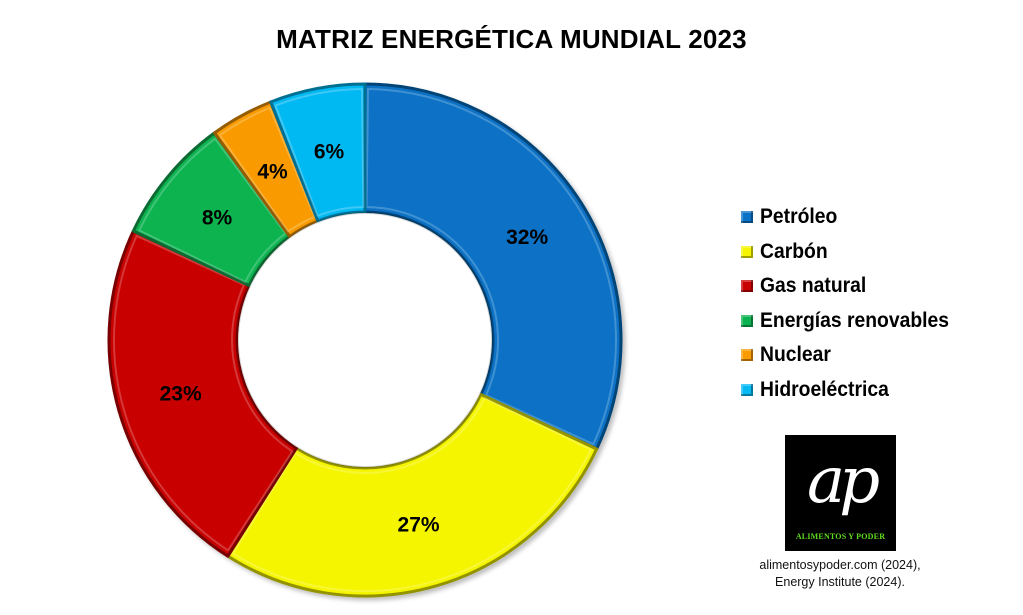  I want to click on legend-item-hidroelectrica: Hidroeléctrica, so click(853, 390).